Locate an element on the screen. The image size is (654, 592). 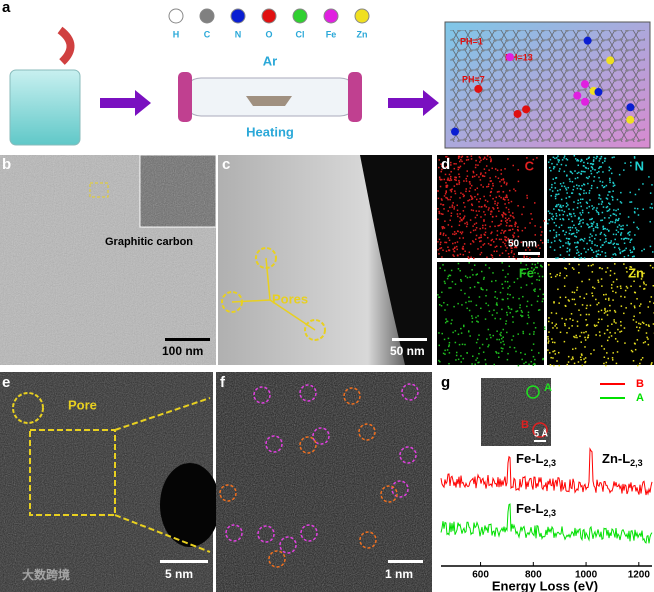
pore-circle is located at coordinates (266, 258).